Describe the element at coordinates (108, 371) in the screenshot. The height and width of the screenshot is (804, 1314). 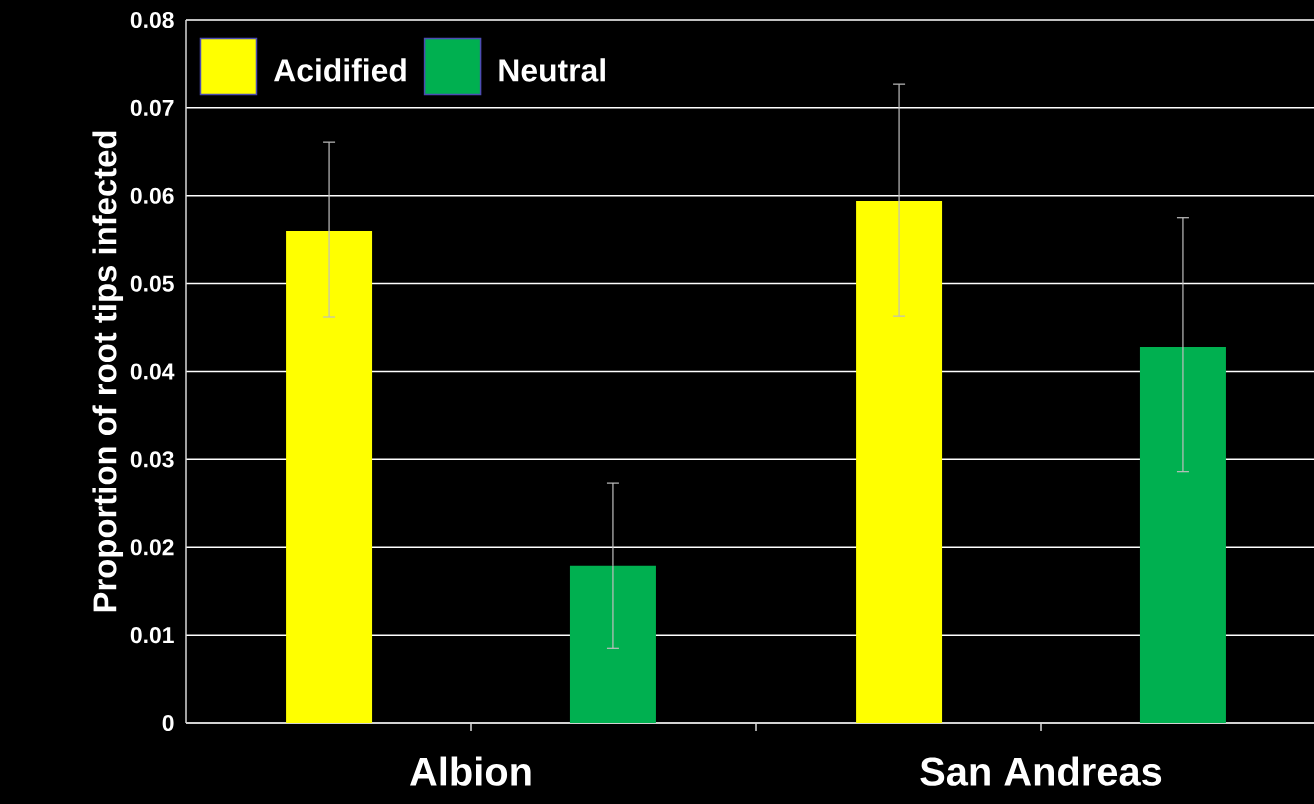
I see `y-axis-title: Proportion of root tips infected` at that location.